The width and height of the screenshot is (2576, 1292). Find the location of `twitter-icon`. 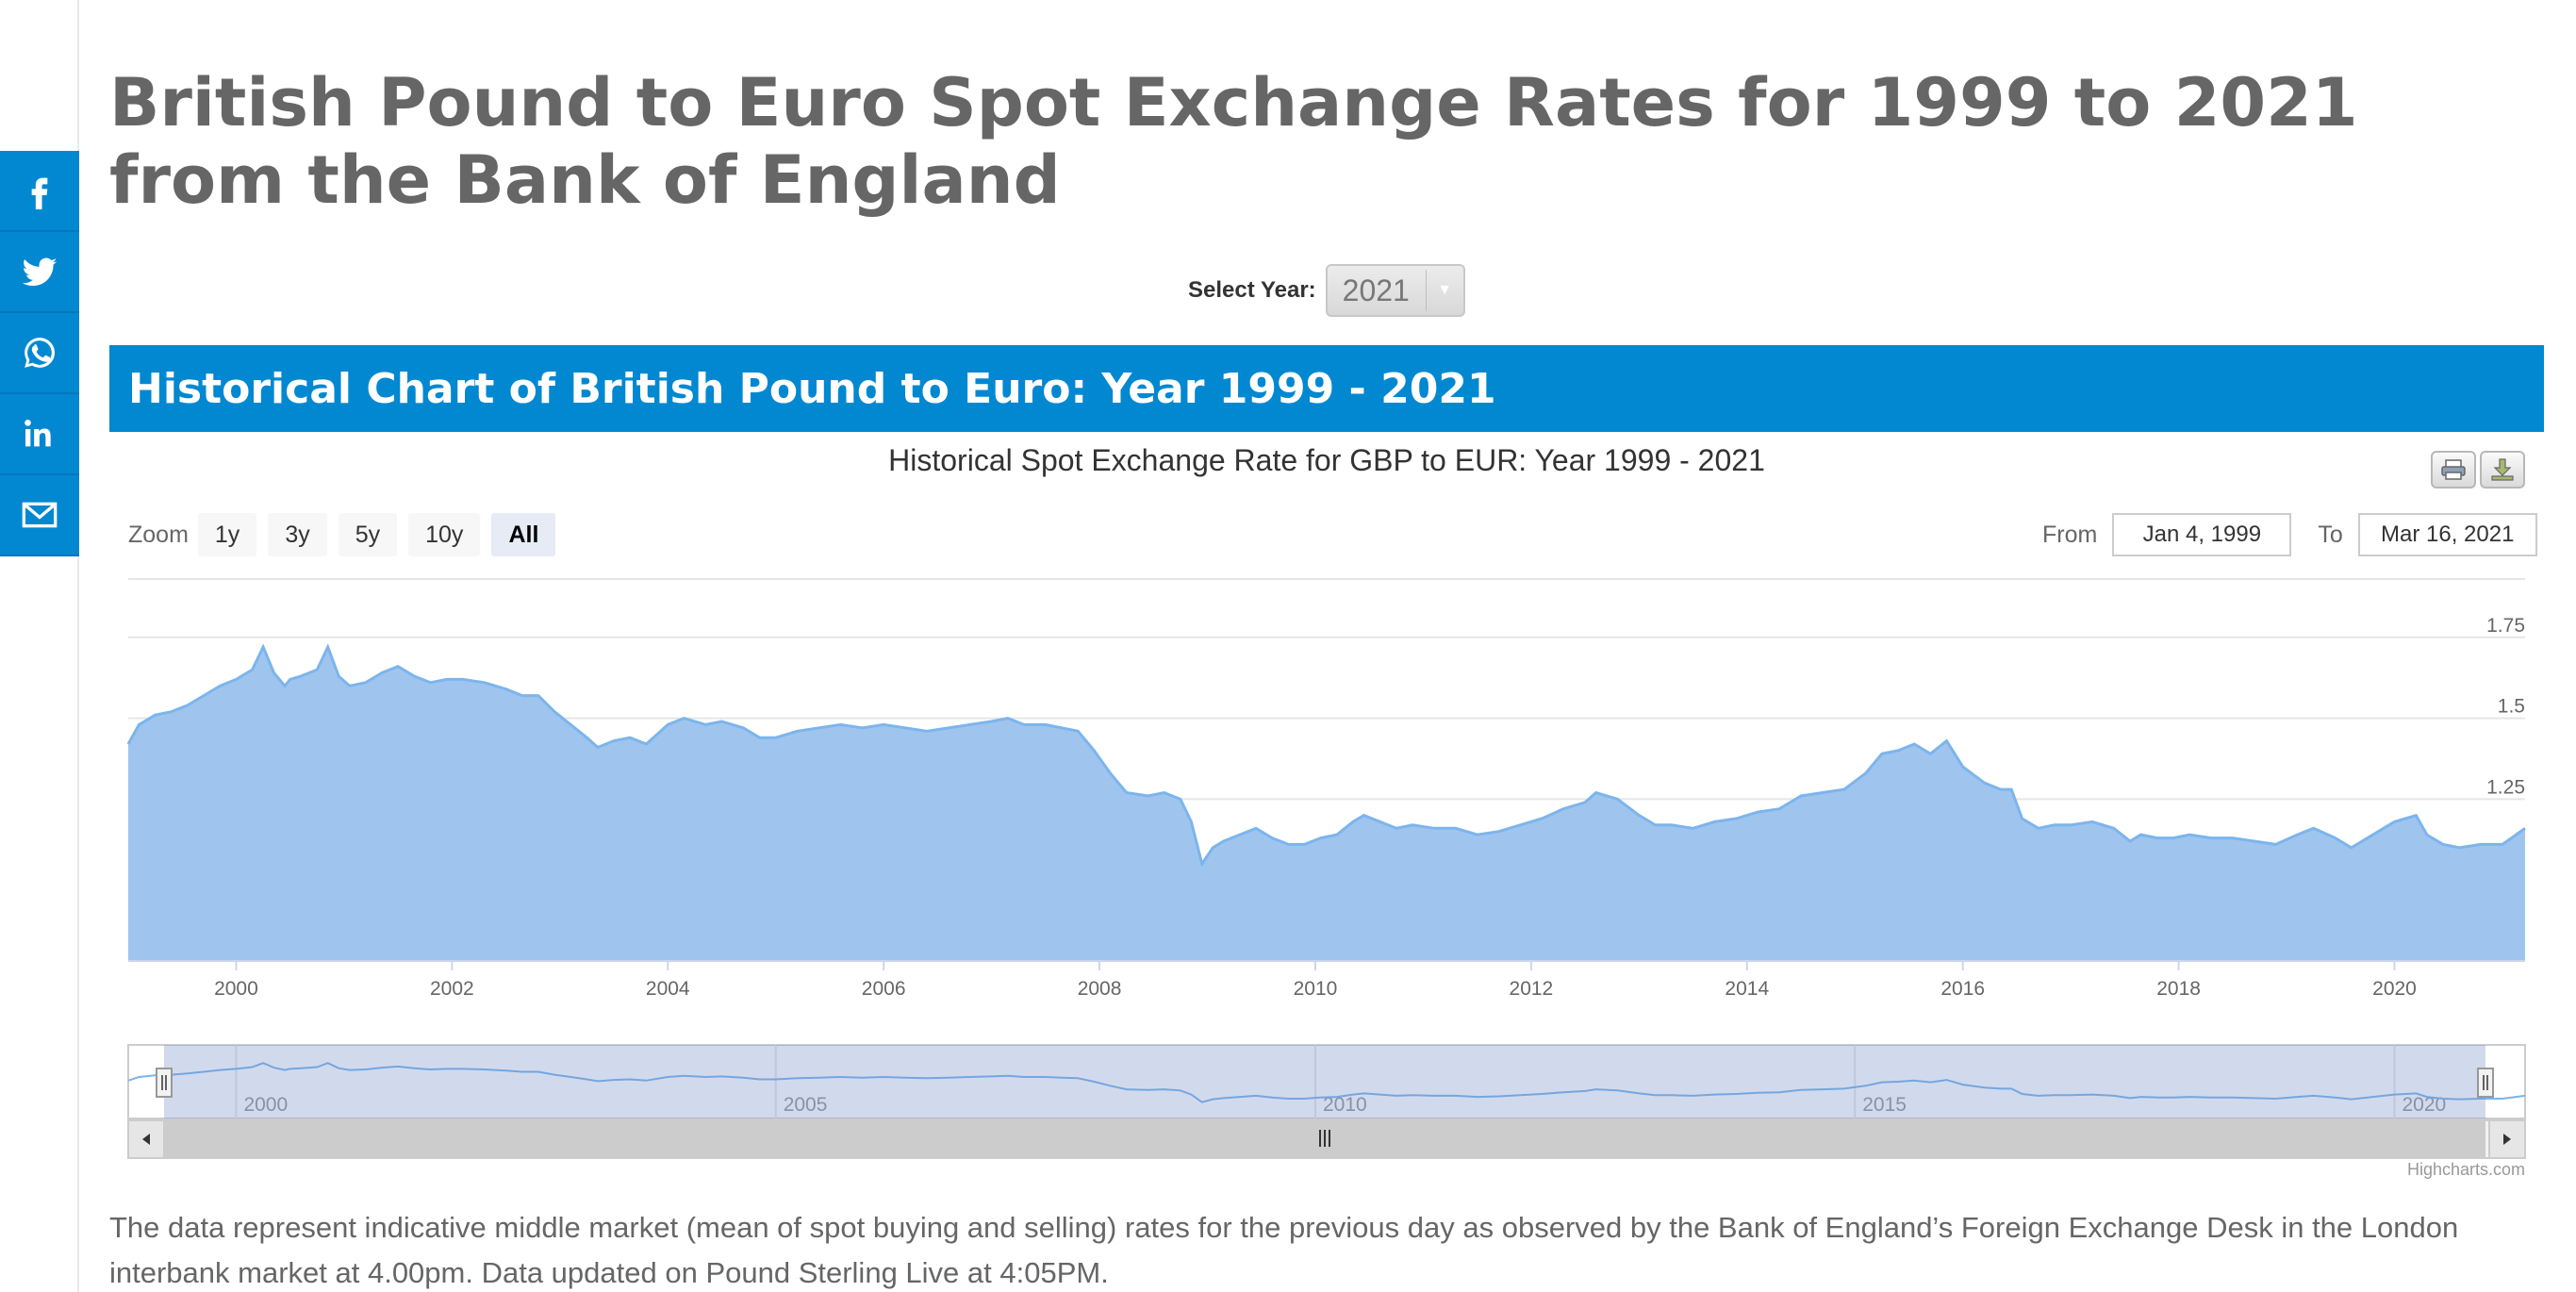

twitter-icon is located at coordinates (40, 272).